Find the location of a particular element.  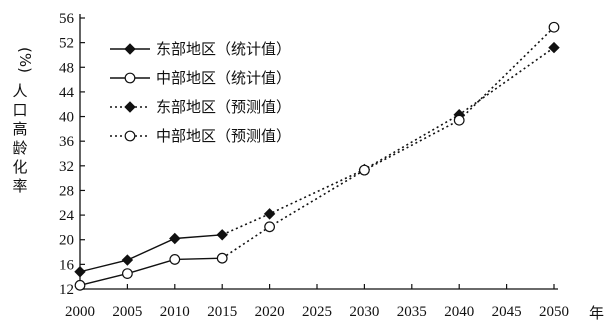

legend-label: 东部地区（统计值） is located at coordinates (223, 49).